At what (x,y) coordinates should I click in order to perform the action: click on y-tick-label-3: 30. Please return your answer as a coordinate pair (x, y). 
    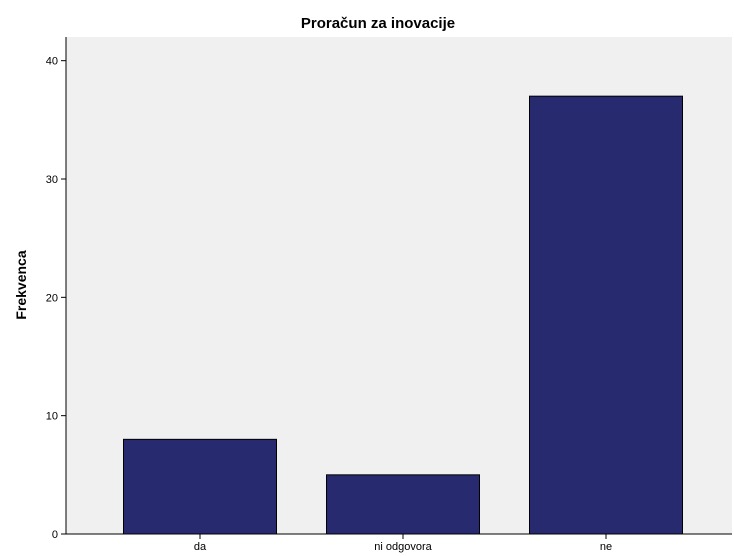
    Looking at the image, I should click on (52, 180).